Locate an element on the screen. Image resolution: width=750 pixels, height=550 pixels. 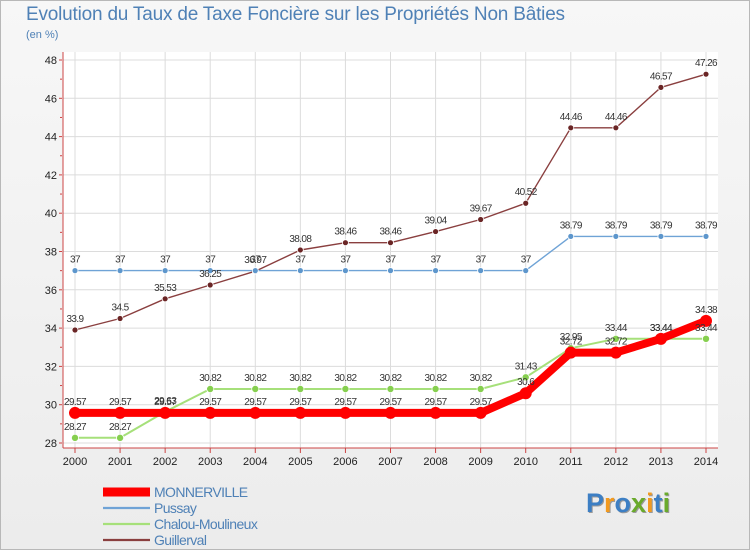
data-label: 35.53 is located at coordinates (165, 288).